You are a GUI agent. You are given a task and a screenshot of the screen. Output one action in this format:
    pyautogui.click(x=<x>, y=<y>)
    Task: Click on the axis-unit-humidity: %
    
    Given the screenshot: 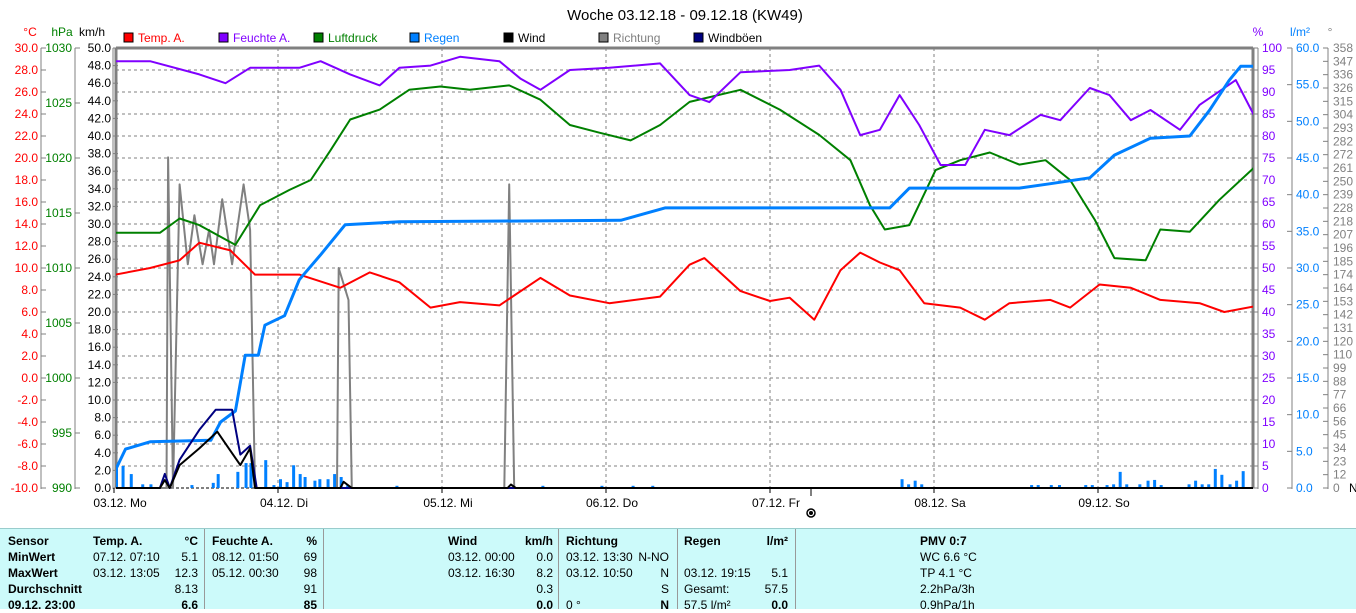 What is the action you would take?
    pyautogui.click(x=1258, y=32)
    